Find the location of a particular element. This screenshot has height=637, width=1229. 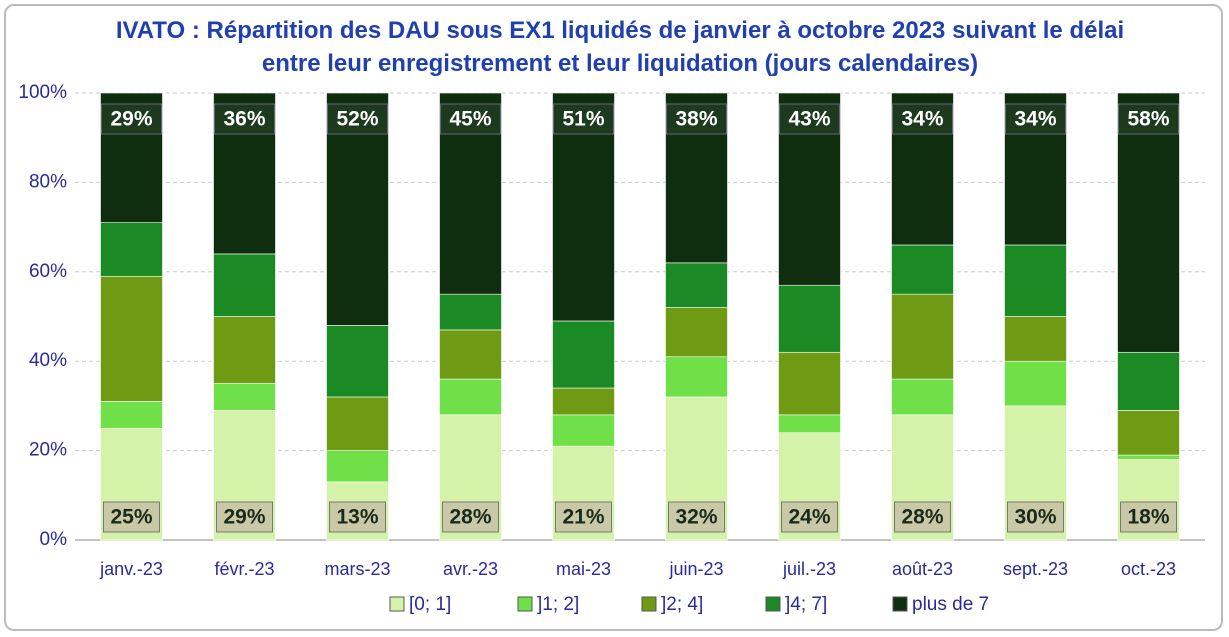

data-label: 45% is located at coordinates (470, 119).